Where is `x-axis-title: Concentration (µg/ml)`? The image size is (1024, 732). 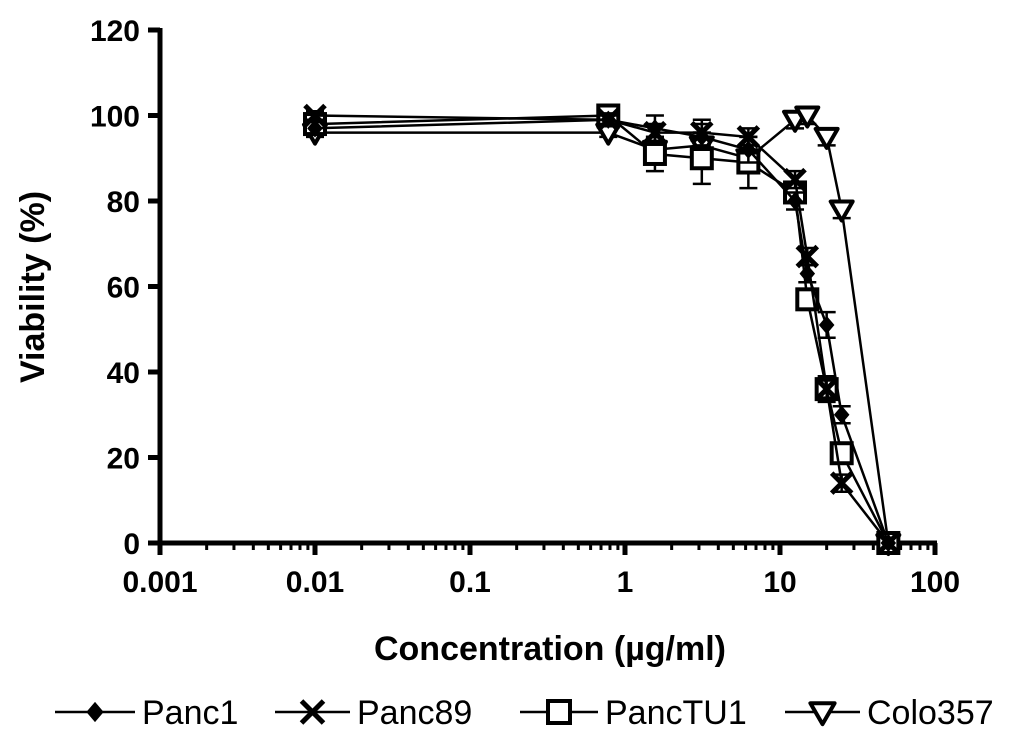 x-axis-title: Concentration (µg/ml) is located at coordinates (550, 649).